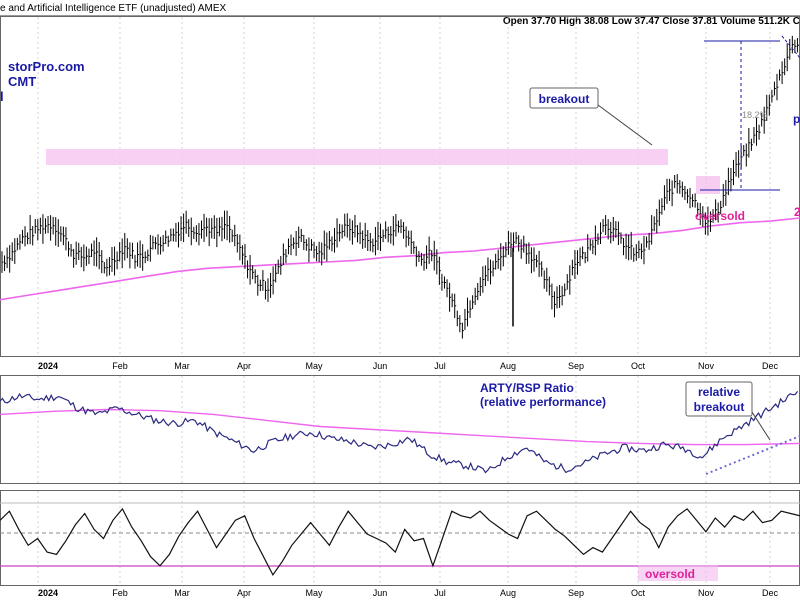 This screenshot has width=800, height=605. What do you see at coordinates (543, 402) in the screenshot?
I see `ratio-subtitle: (relative performance)` at bounding box center [543, 402].